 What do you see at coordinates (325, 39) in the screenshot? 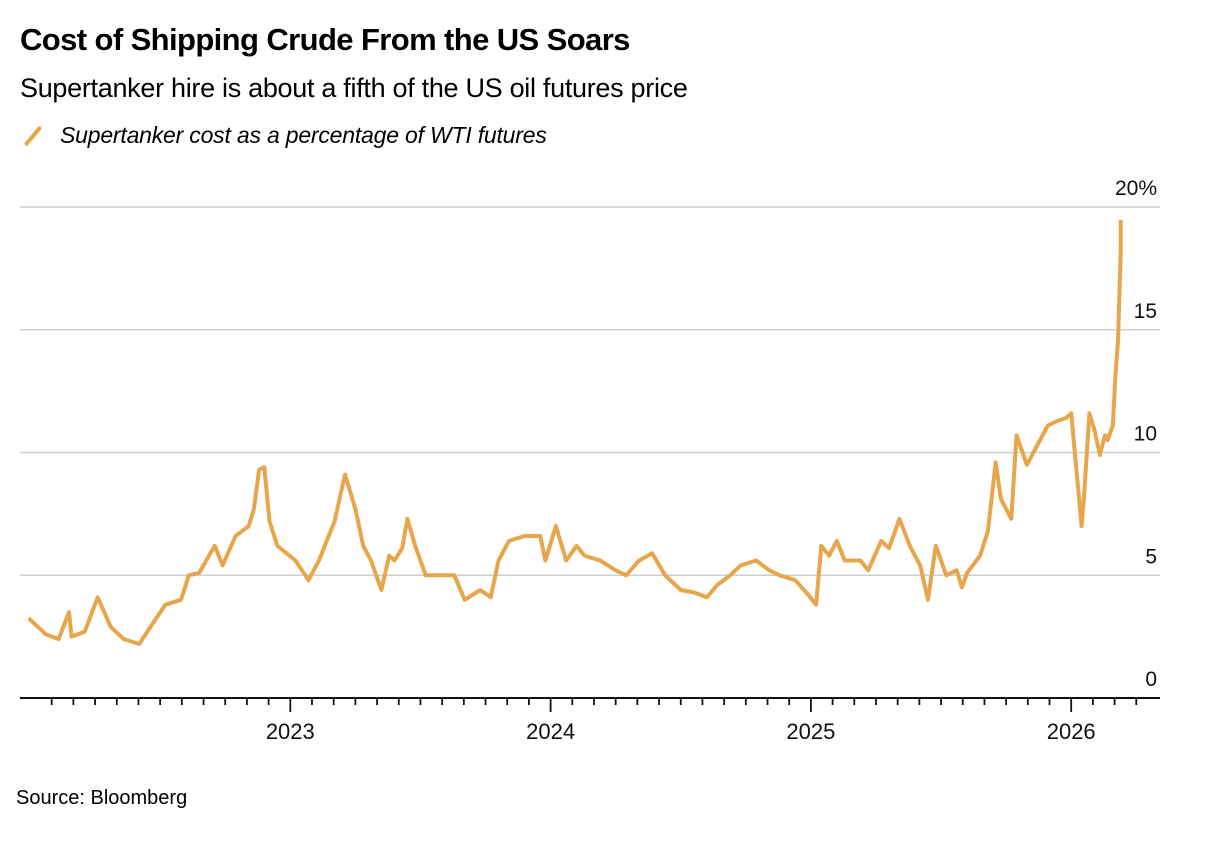
I see `chart-title: Cost of Shipping Crude From the US Soars` at bounding box center [325, 39].